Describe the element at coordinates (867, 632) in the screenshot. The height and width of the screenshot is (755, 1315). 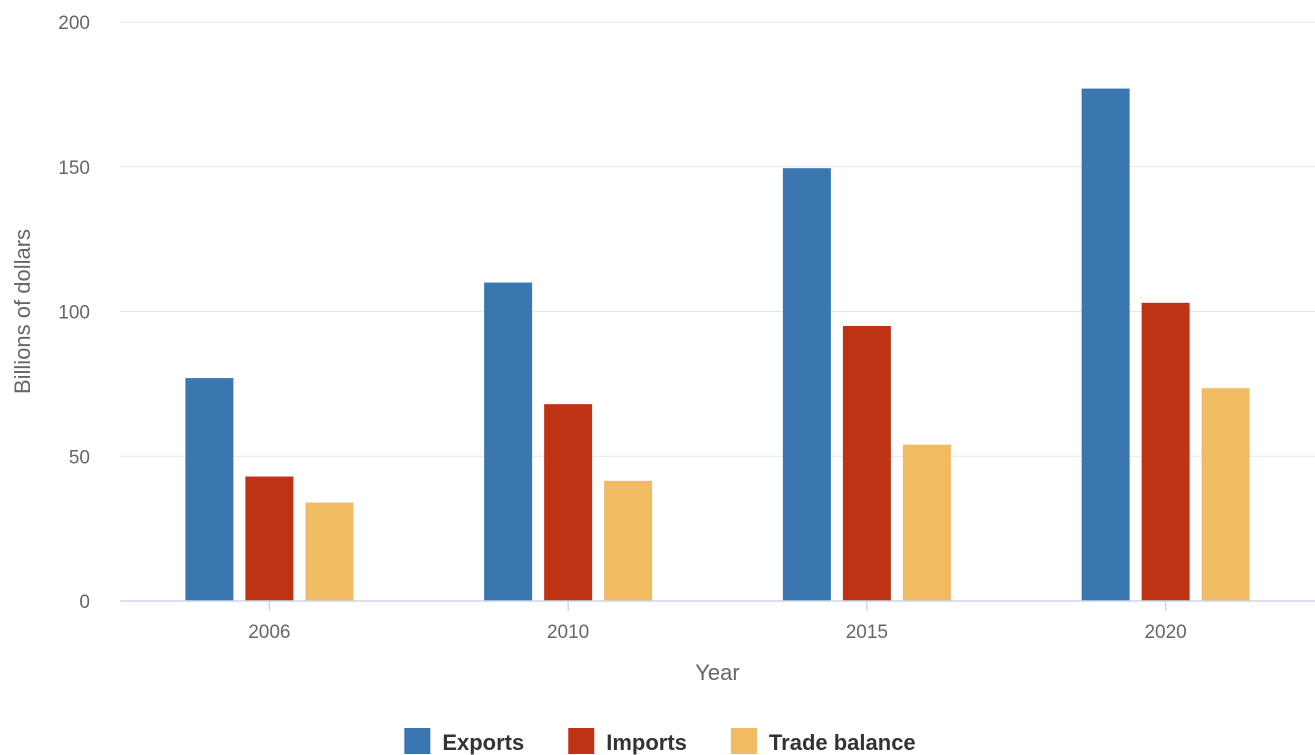
I see `x-tick-label: 2015` at that location.